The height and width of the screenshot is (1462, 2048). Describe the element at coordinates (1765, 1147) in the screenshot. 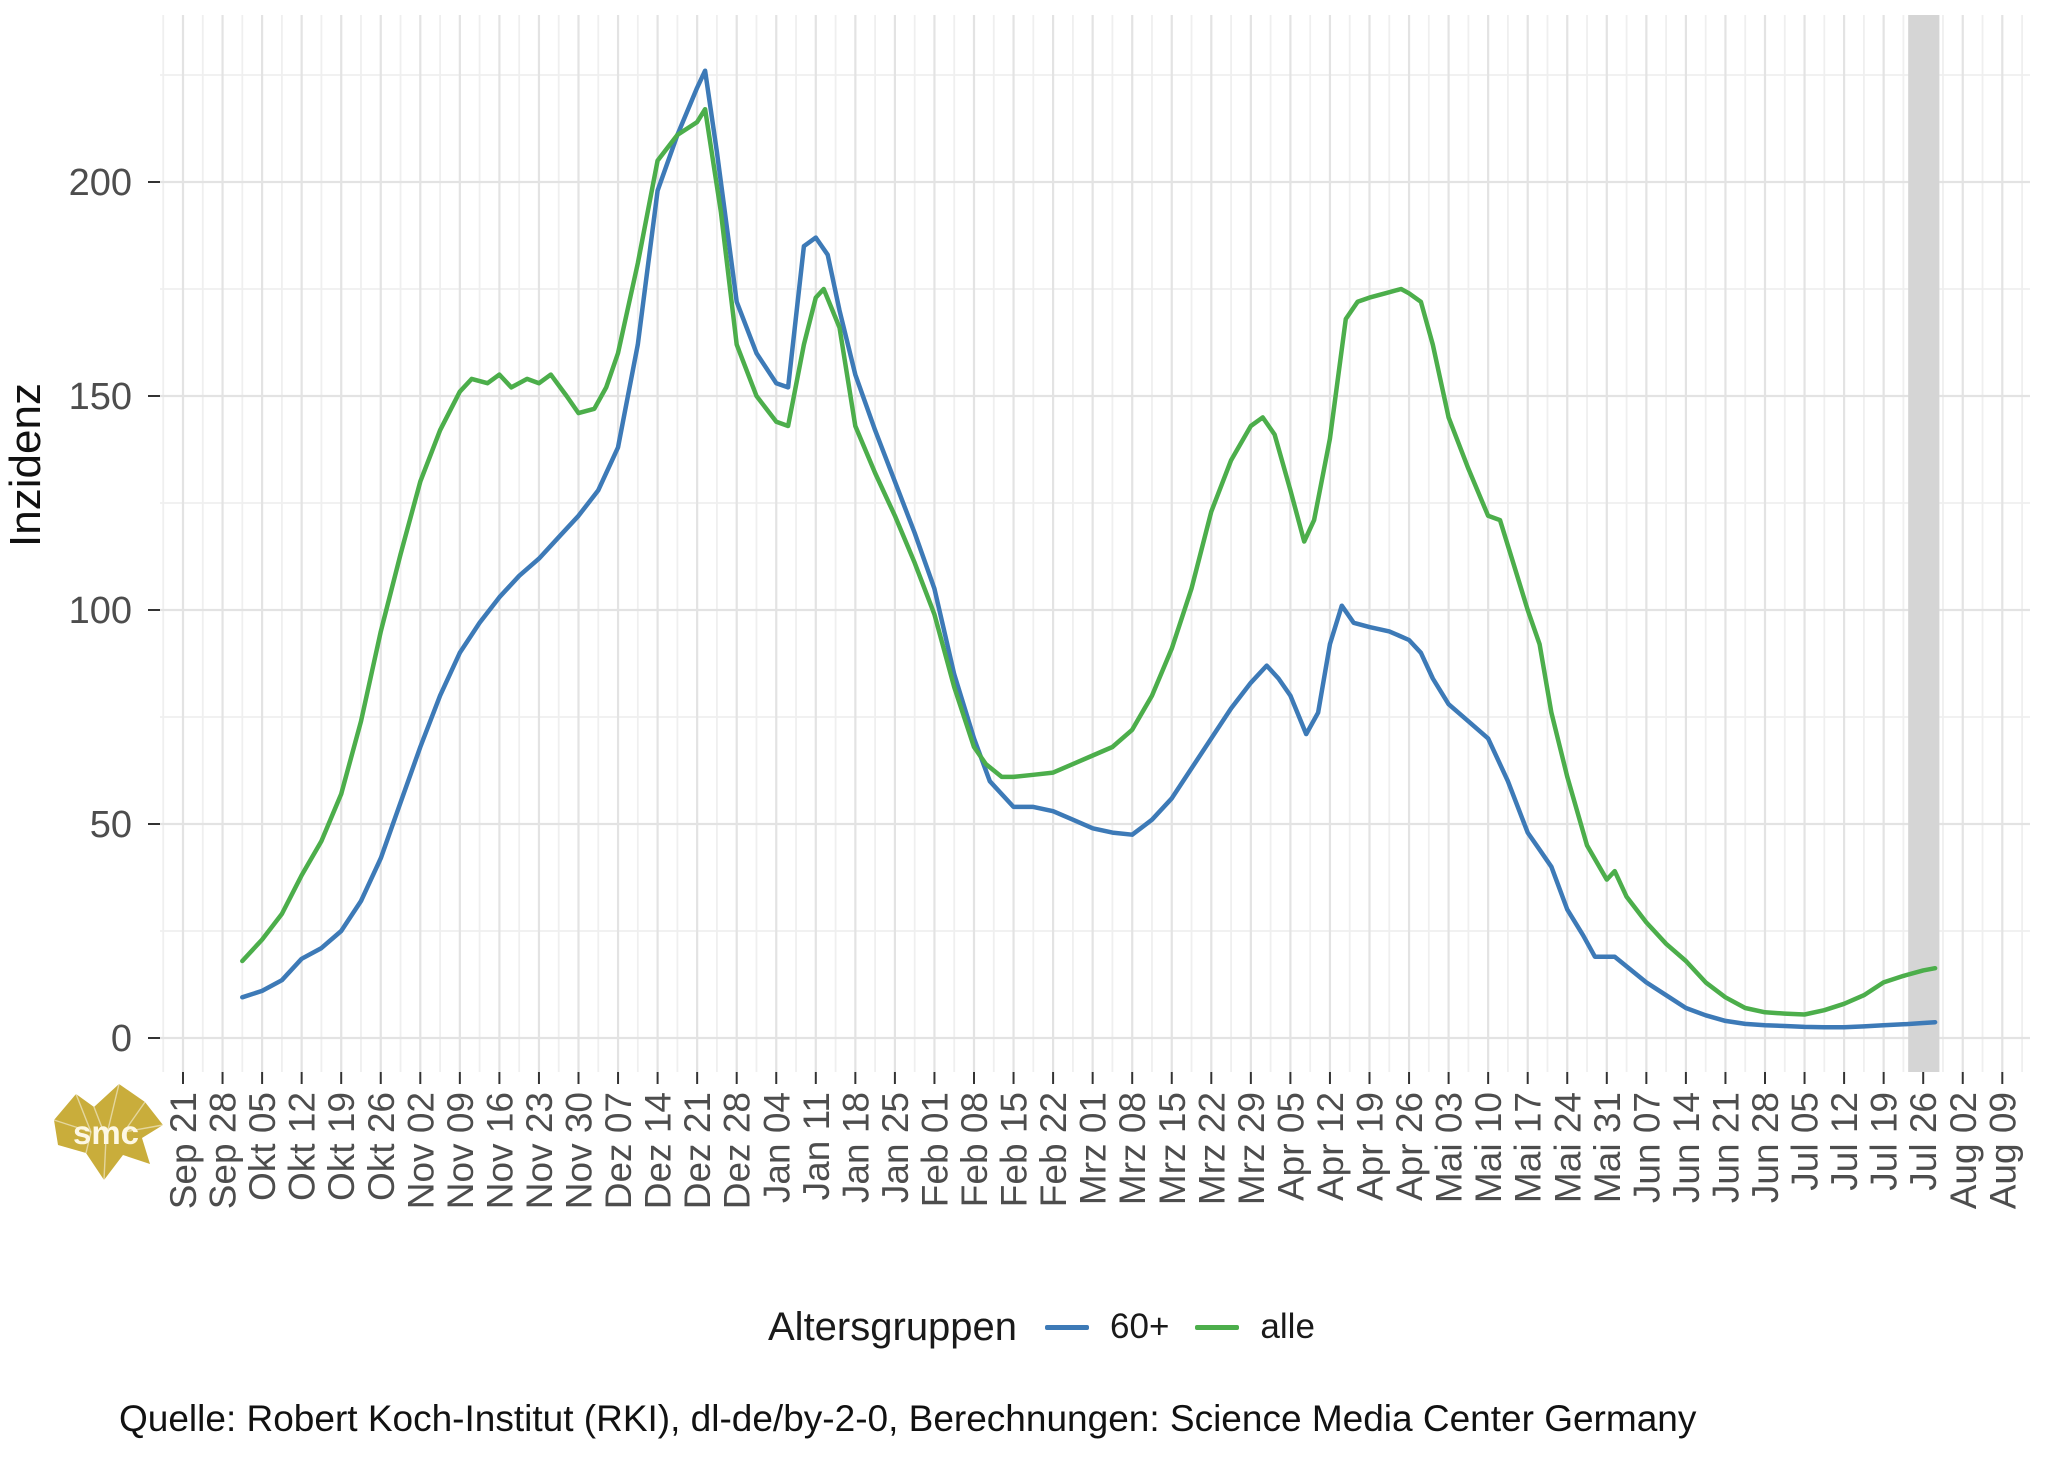

I see `svg-text: Jun 28` at that location.